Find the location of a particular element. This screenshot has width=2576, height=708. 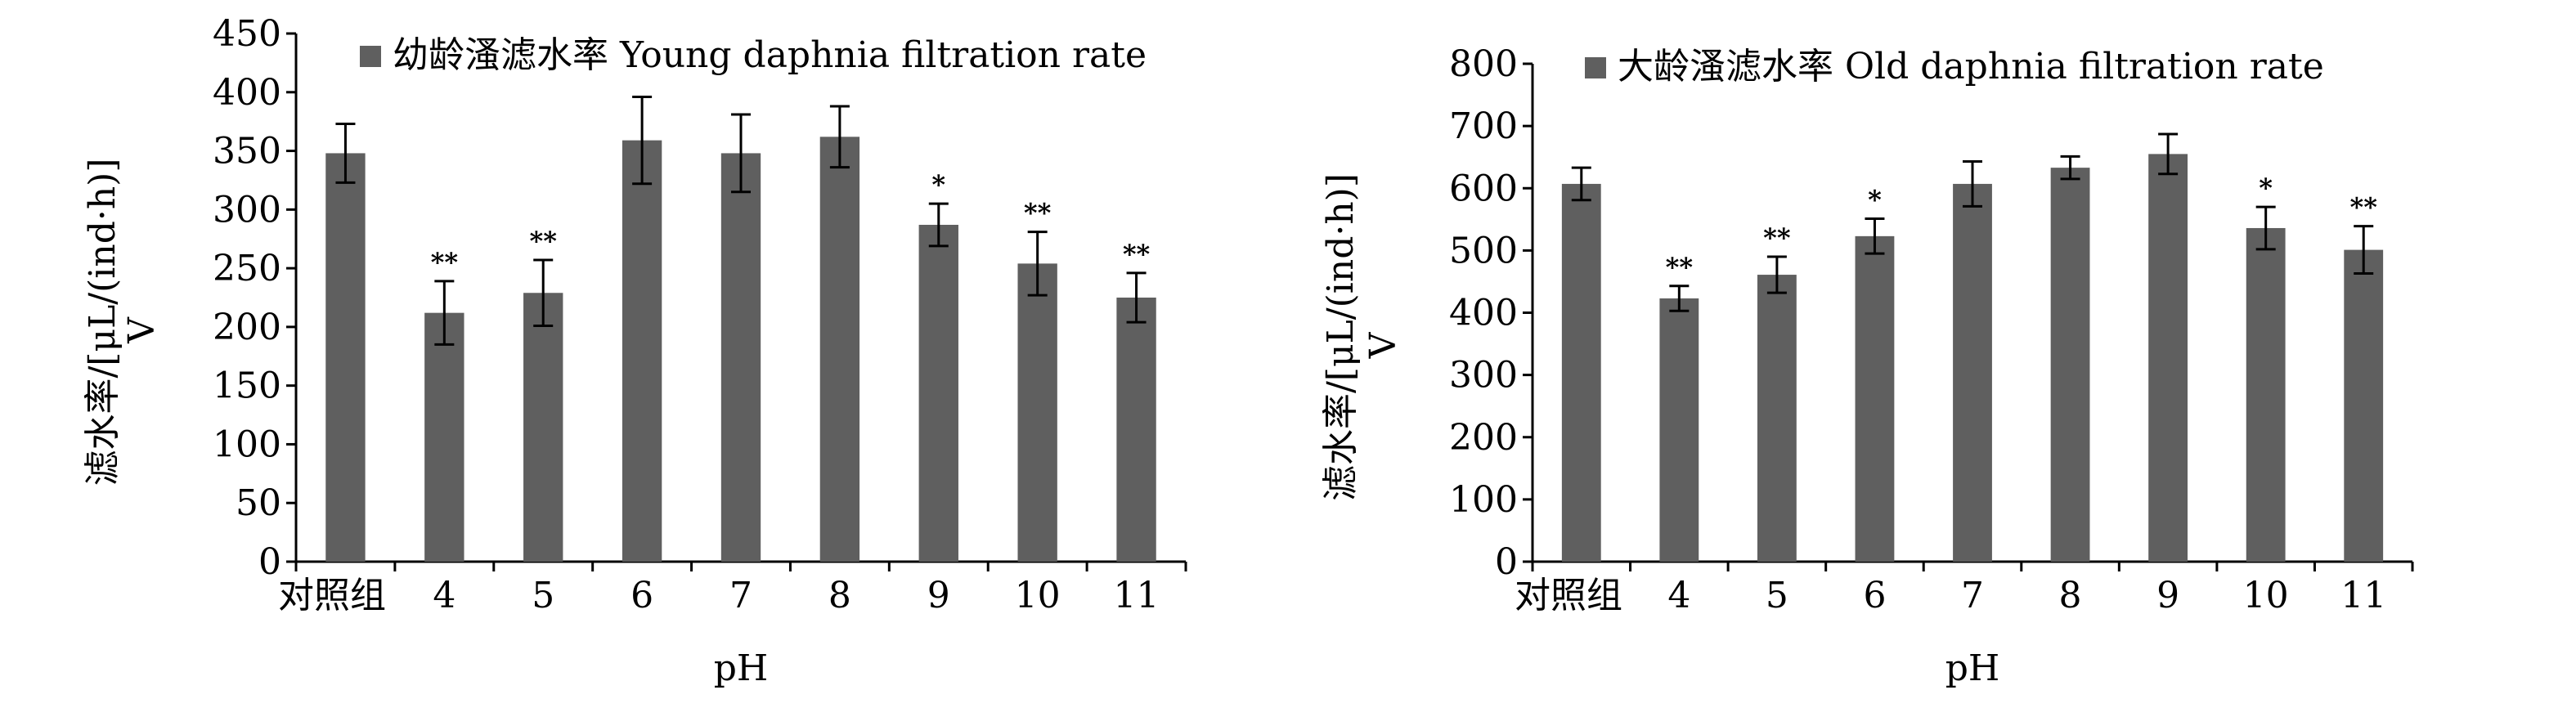

y-tick-label: 600 is located at coordinates (1483, 188).